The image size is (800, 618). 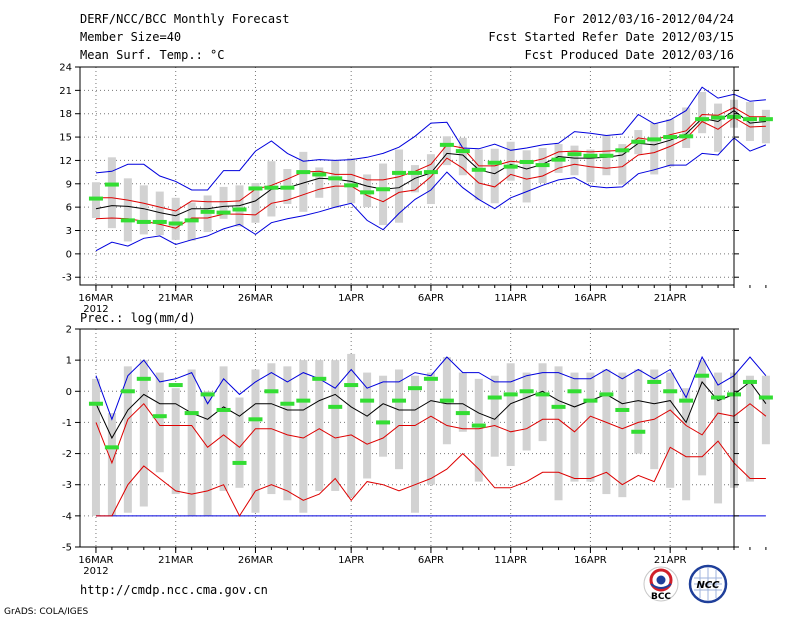 I want to click on precip-mean-line, so click(x=431, y=410).